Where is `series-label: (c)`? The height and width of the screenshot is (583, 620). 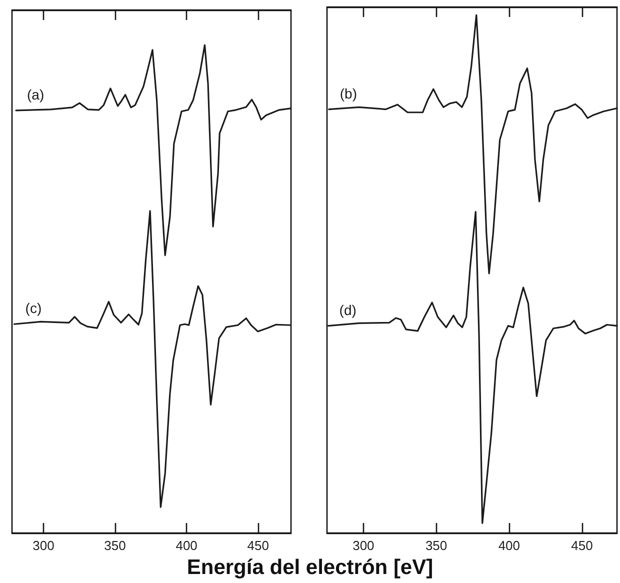 series-label: (c) is located at coordinates (33, 308).